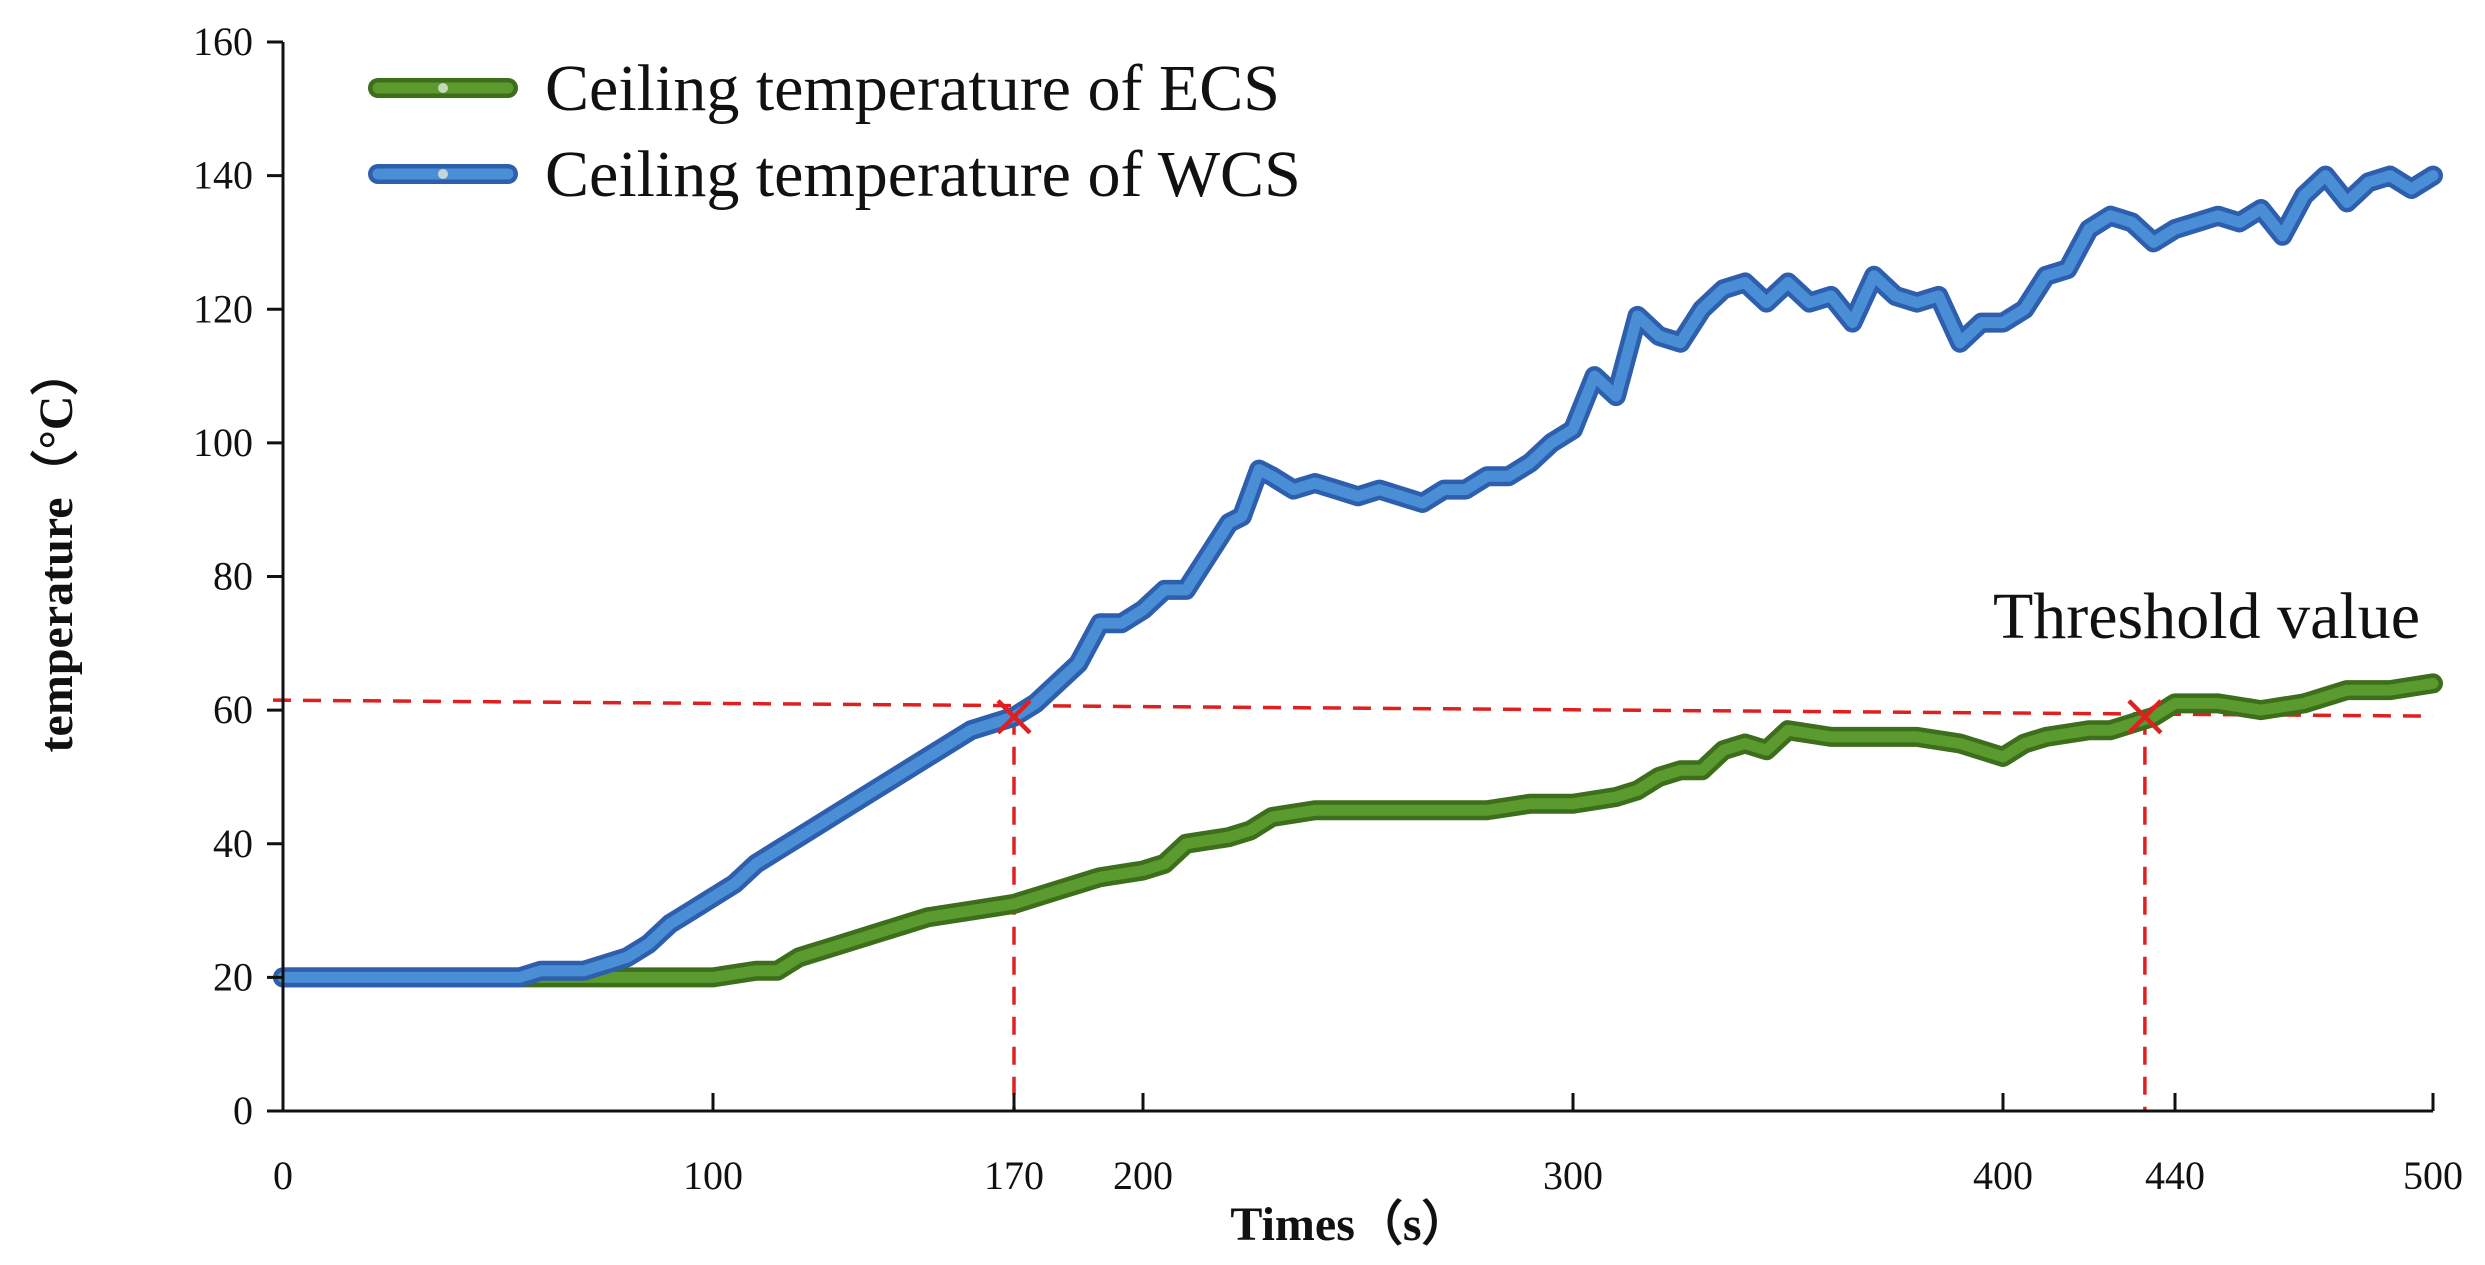 The width and height of the screenshot is (2485, 1265). Describe the element at coordinates (223, 175) in the screenshot. I see `y-tick-label: 140` at that location.